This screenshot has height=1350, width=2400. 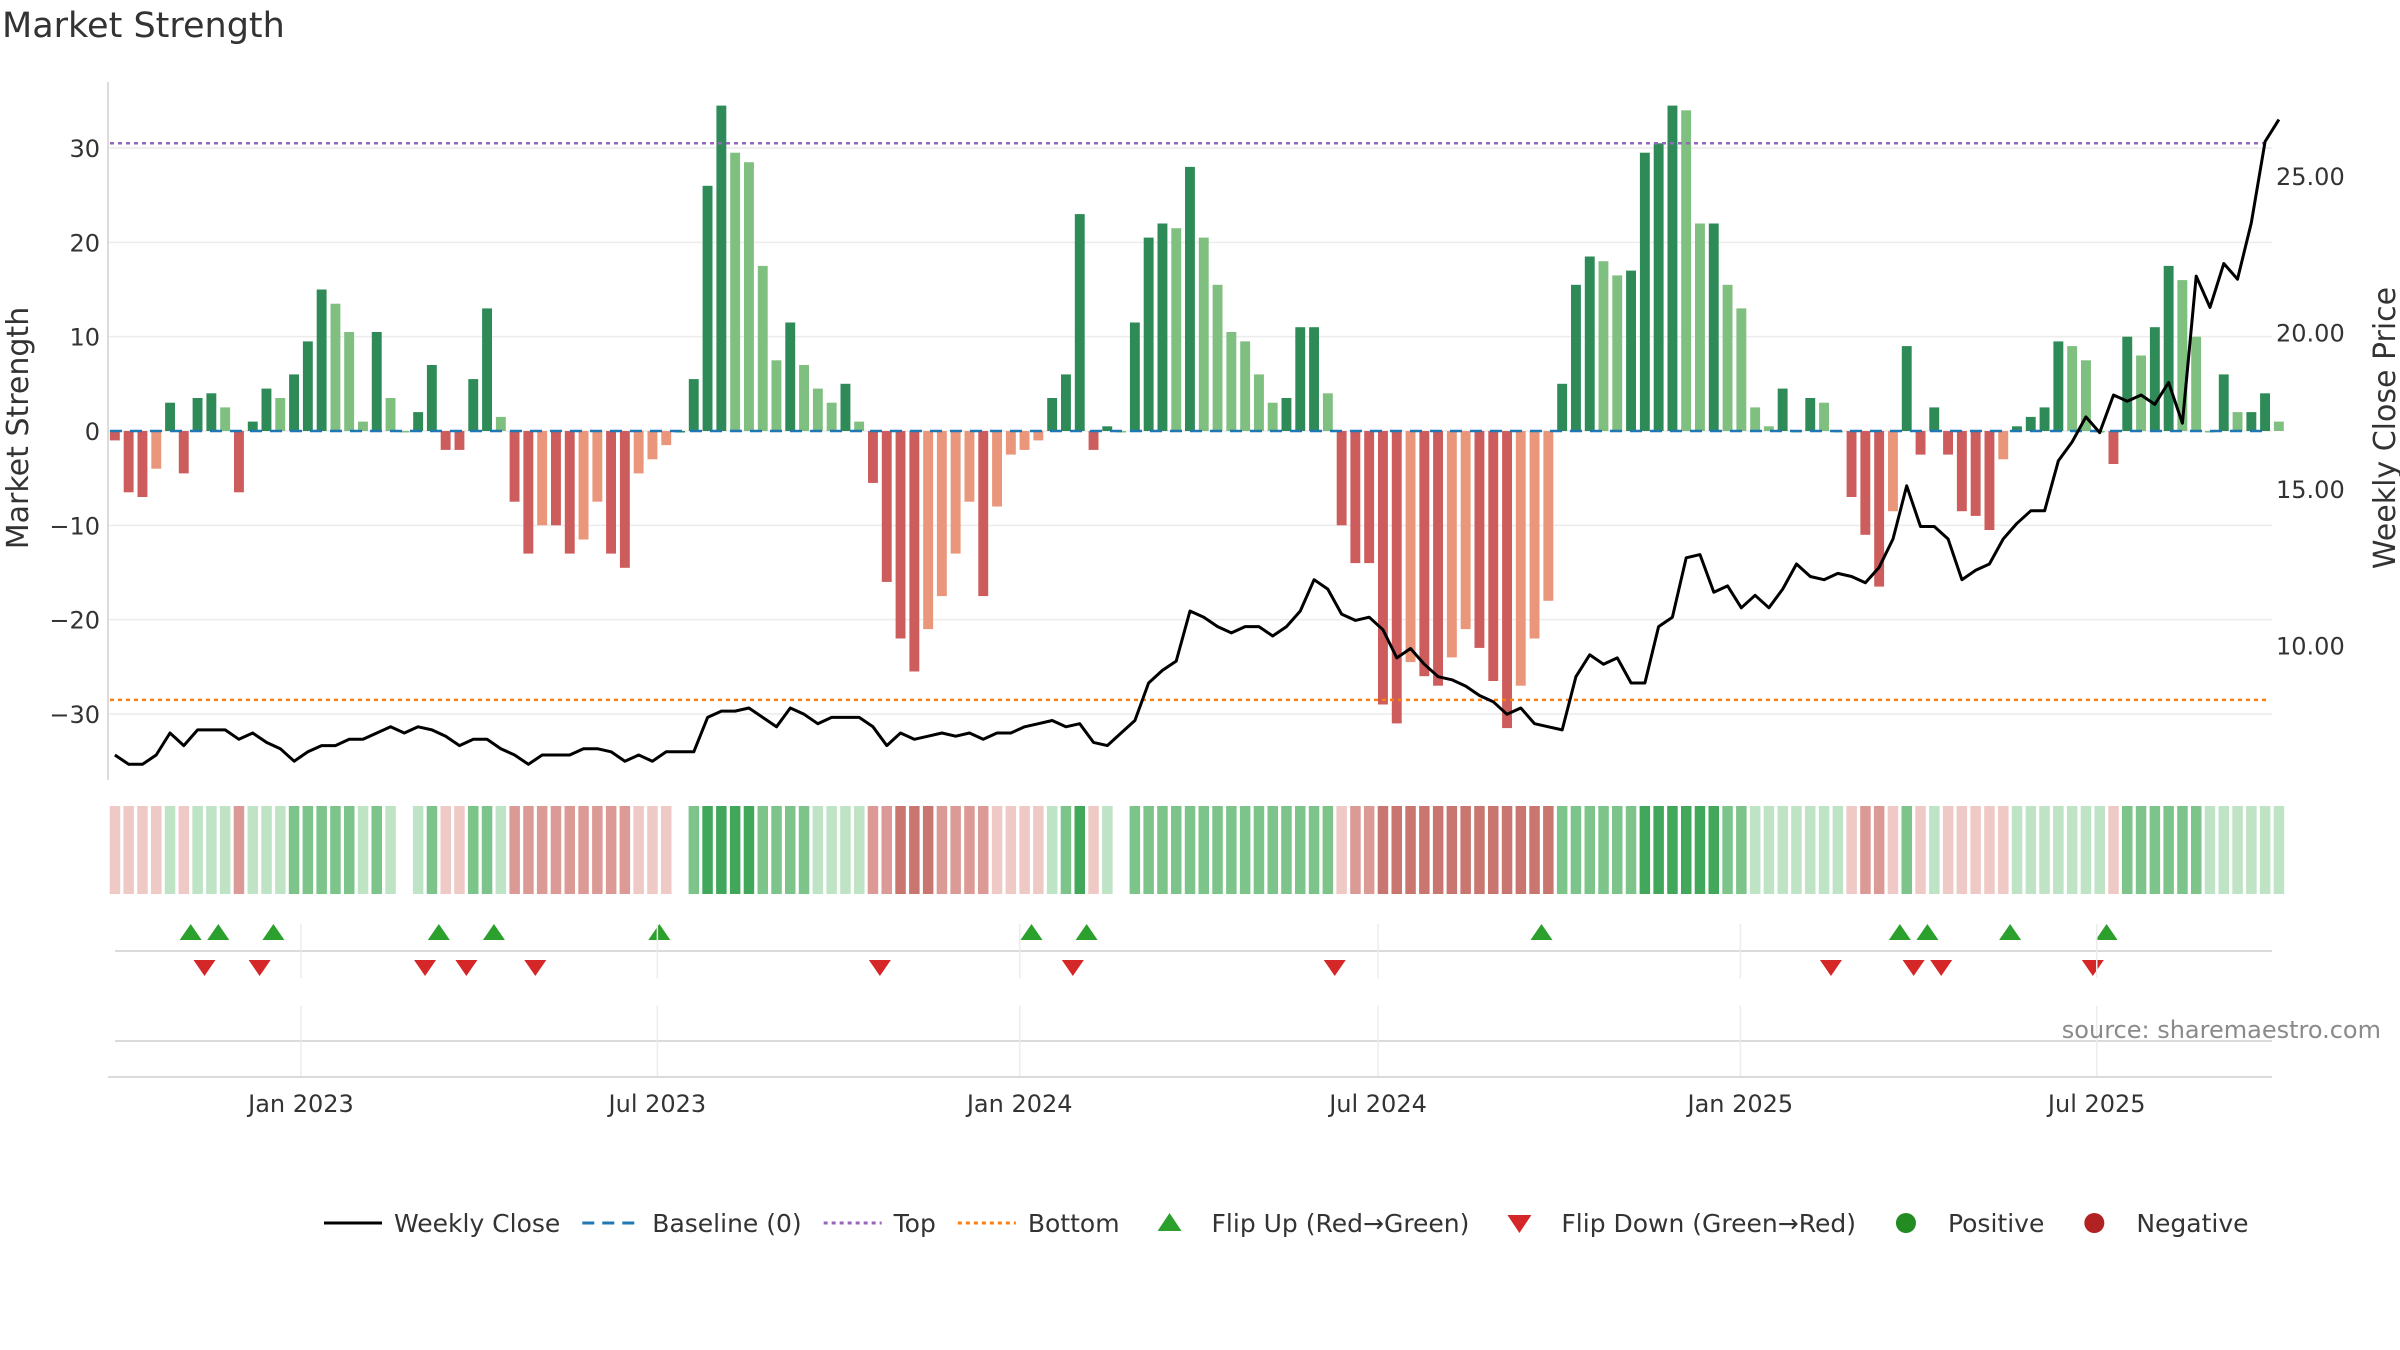 What do you see at coordinates (2096, 1104) in the screenshot?
I see `x-tick-label: Jul 2025` at bounding box center [2096, 1104].